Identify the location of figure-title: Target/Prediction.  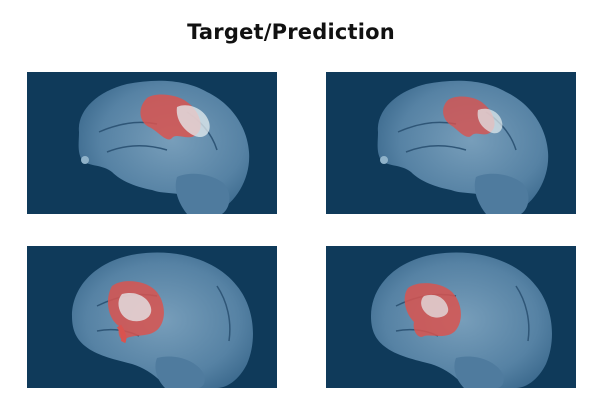
(291, 32).